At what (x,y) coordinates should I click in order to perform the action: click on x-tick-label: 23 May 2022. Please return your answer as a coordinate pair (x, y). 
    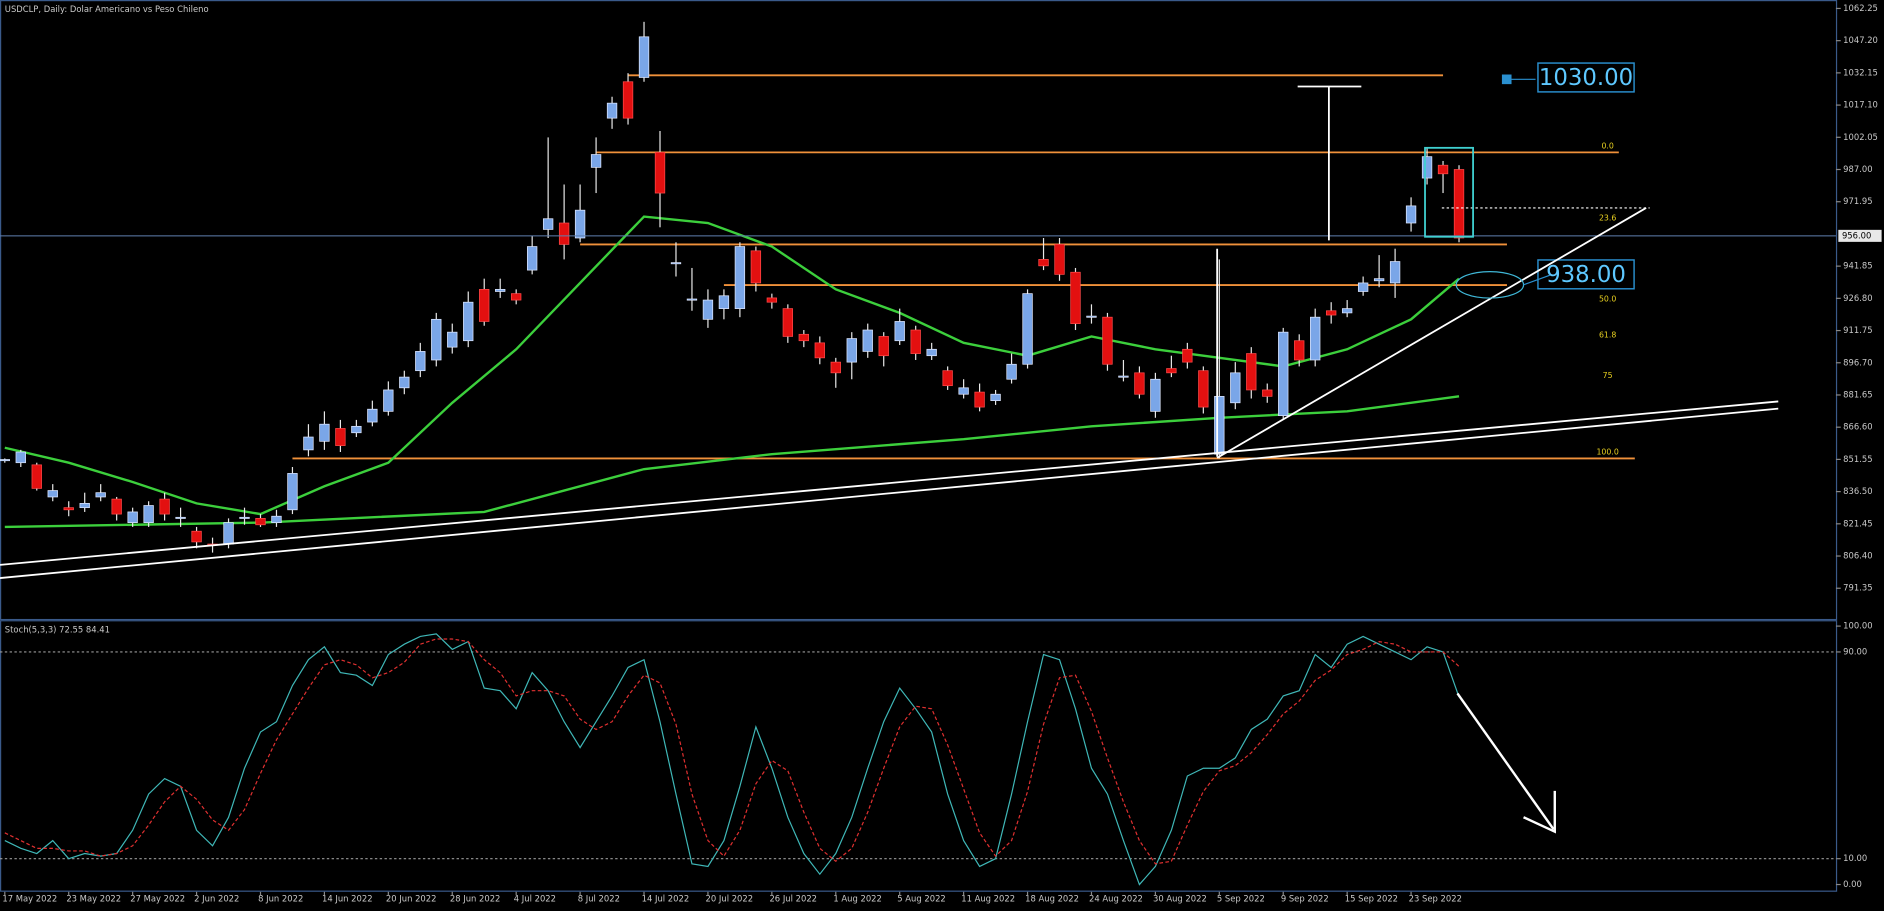
    Looking at the image, I should click on (93, 898).